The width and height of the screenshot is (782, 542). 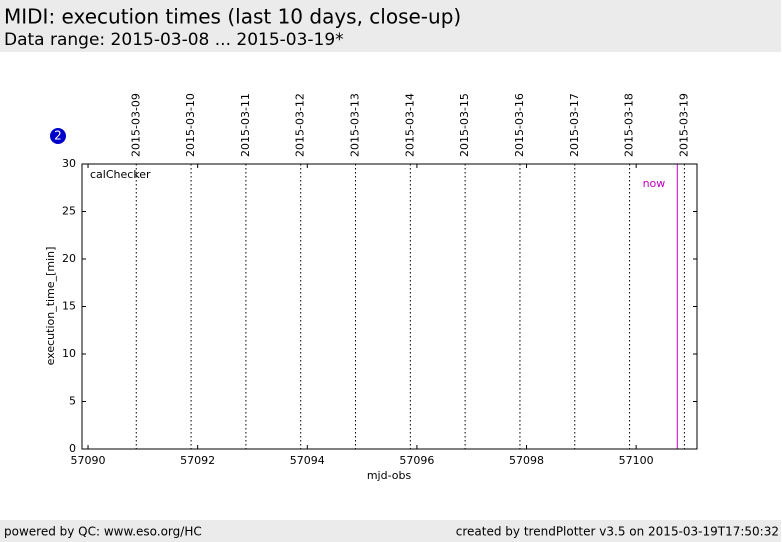 I want to click on footer-left: powered by QC: www.eso.org/HC, so click(x=103, y=532).